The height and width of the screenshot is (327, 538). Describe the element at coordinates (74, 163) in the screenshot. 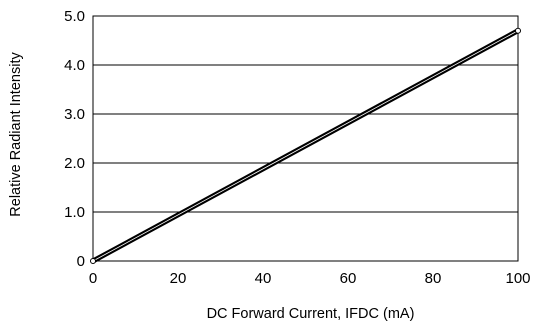

I see `y-tick-label: 2.0` at that location.